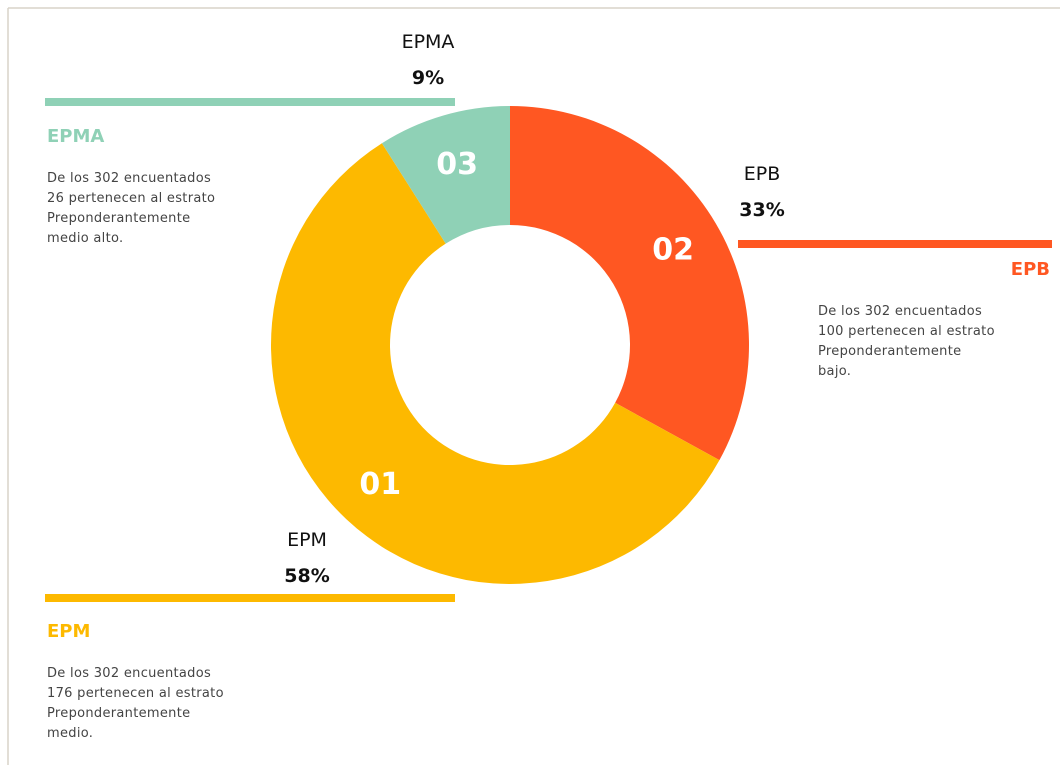 The width and height of the screenshot is (1060, 765). Describe the element at coordinates (75, 136) in the screenshot. I see `callout-title: EPMA` at that location.